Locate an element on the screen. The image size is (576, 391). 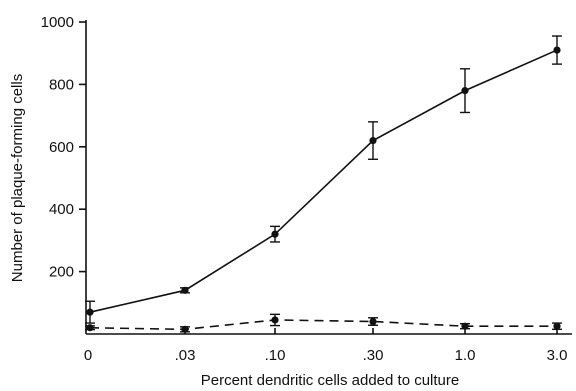
x-tick-label: 0 is located at coordinates (88, 355).